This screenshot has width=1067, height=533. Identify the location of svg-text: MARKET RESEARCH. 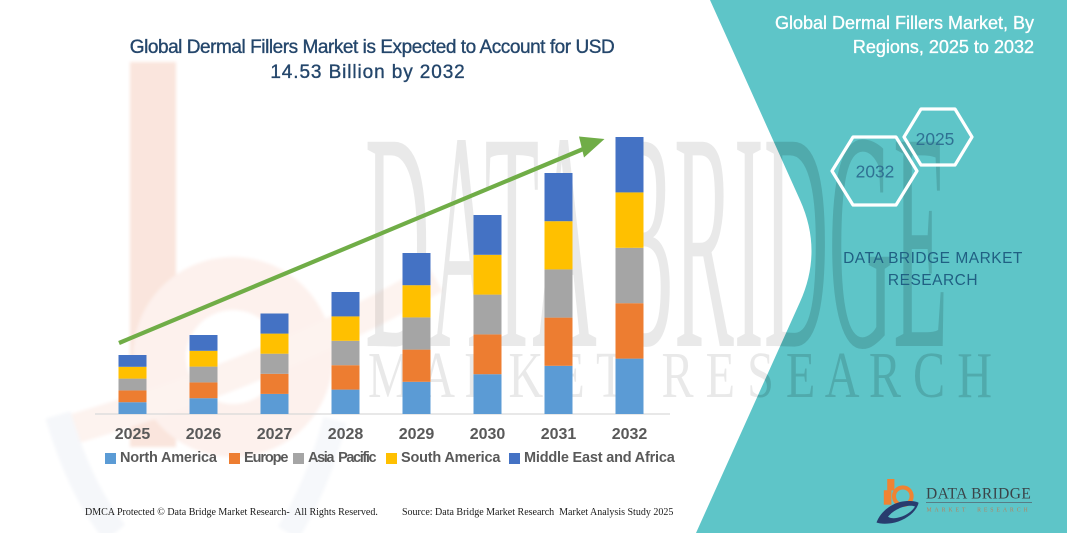
(979, 511).